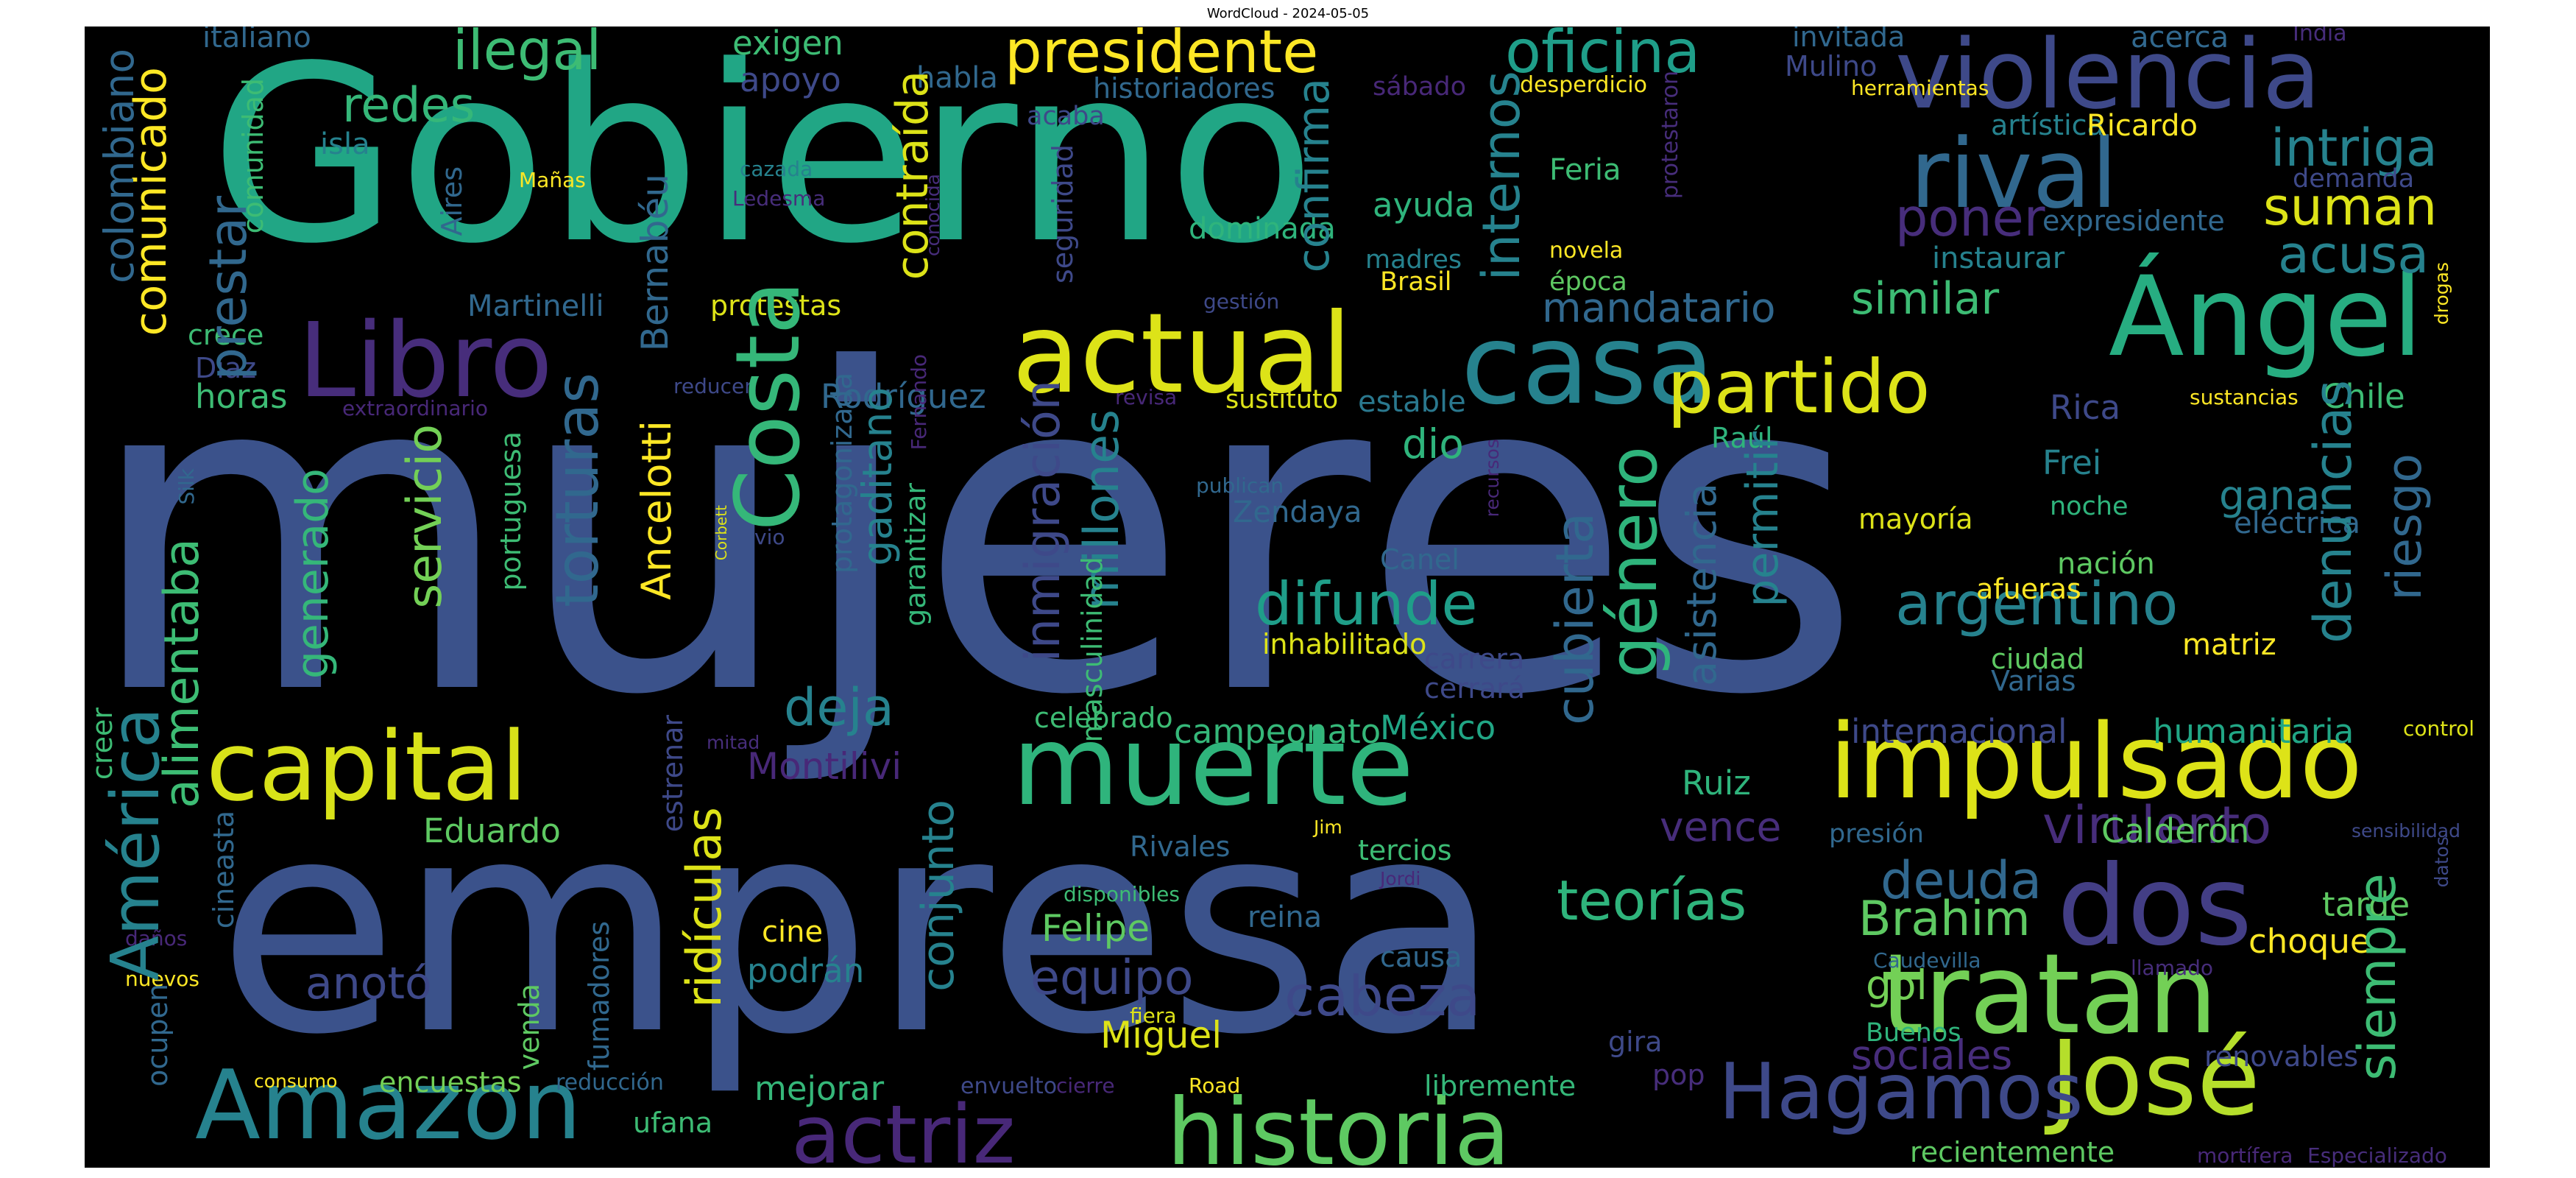 Image resolution: width=2576 pixels, height=1178 pixels. I want to click on word-16: historia, so click(1339, 1123).